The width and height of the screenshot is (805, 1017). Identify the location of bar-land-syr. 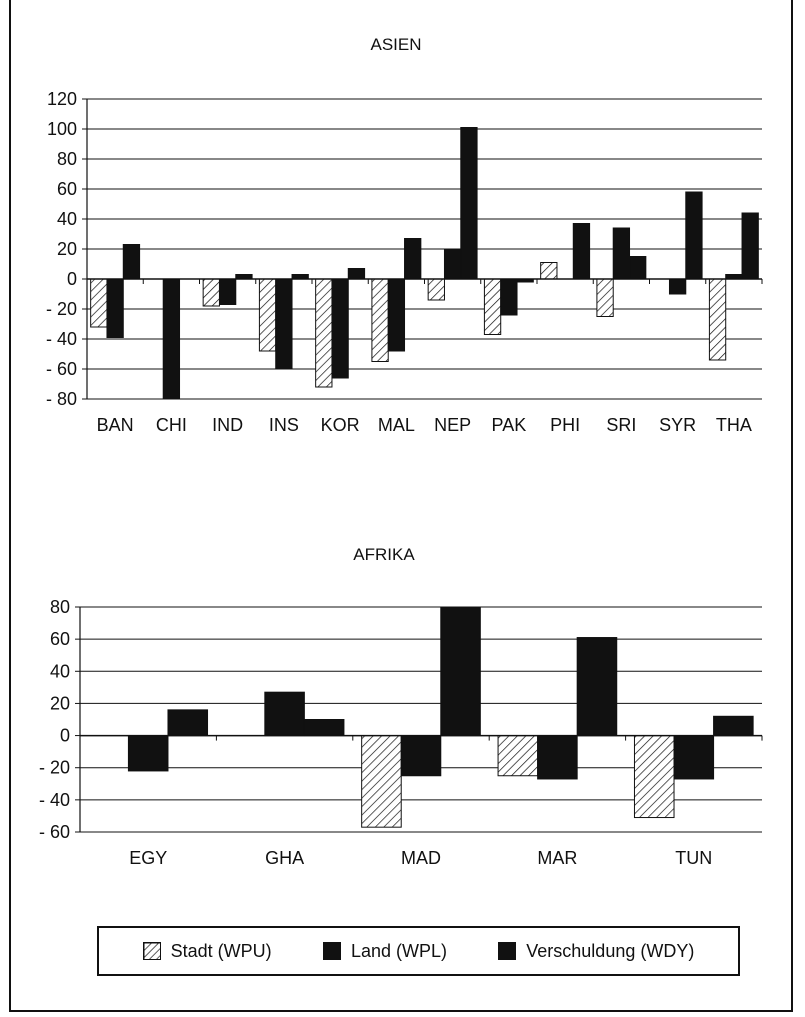
(677, 286).